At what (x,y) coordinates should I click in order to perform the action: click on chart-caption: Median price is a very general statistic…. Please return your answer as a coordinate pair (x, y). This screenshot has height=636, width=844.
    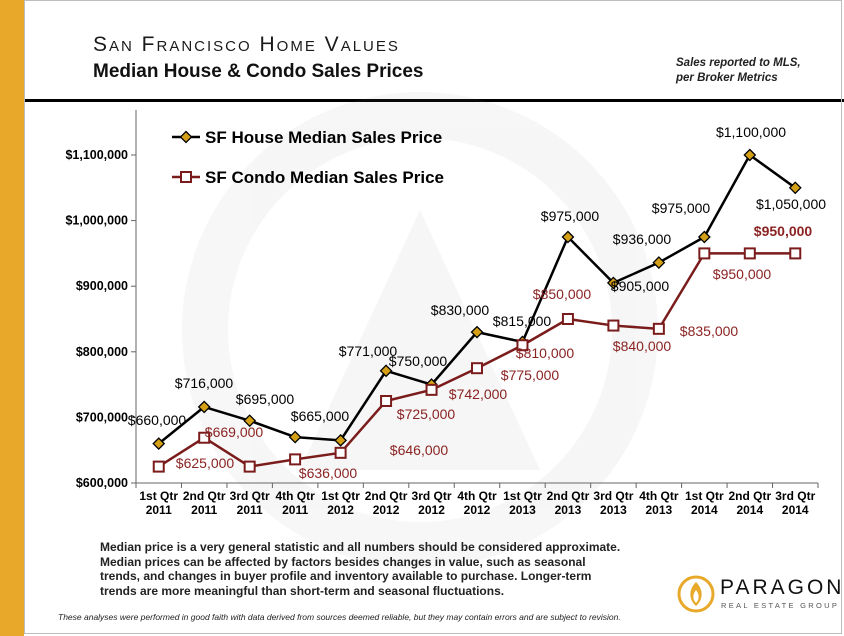
    Looking at the image, I should click on (382, 569).